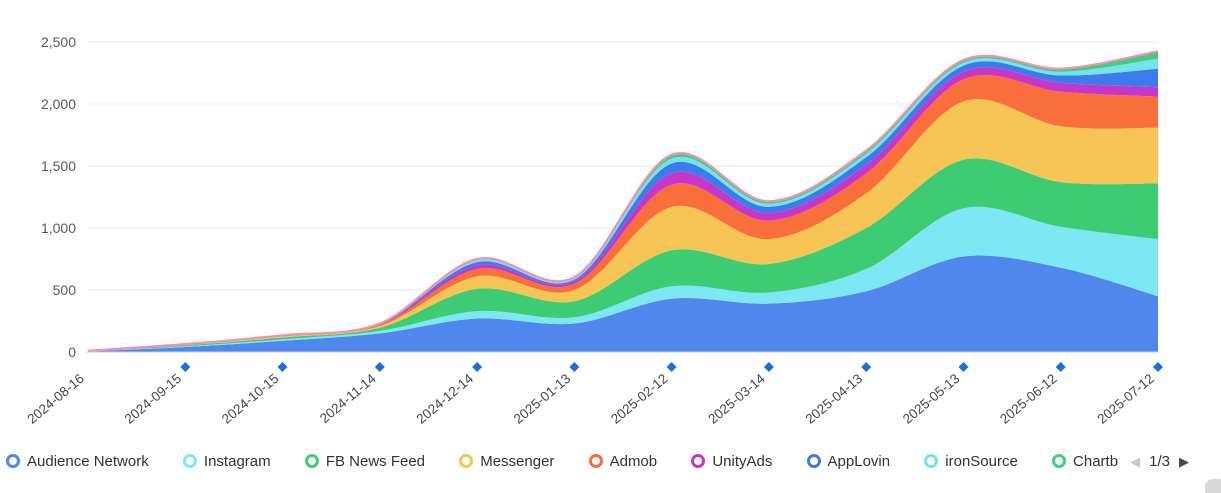 Image resolution: width=1221 pixels, height=493 pixels. Describe the element at coordinates (517, 461) in the screenshot. I see `legend-label: Messenger` at that location.